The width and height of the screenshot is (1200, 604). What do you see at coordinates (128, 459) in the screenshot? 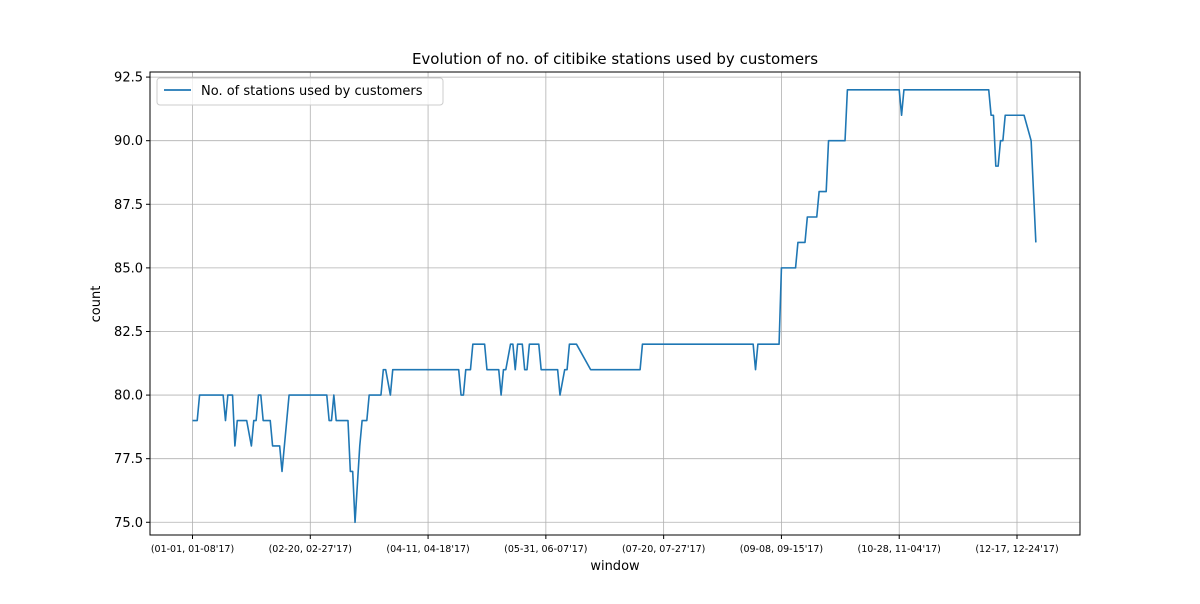
I see `y-tick-label: 77.5` at bounding box center [128, 459].